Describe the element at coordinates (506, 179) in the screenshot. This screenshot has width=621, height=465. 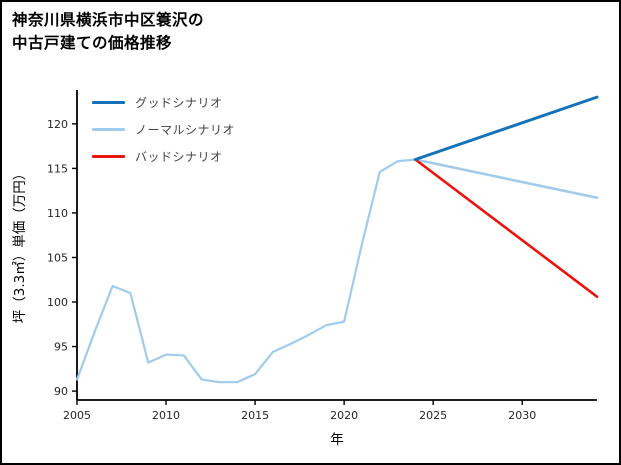
I see `series-normal-scenario` at that location.